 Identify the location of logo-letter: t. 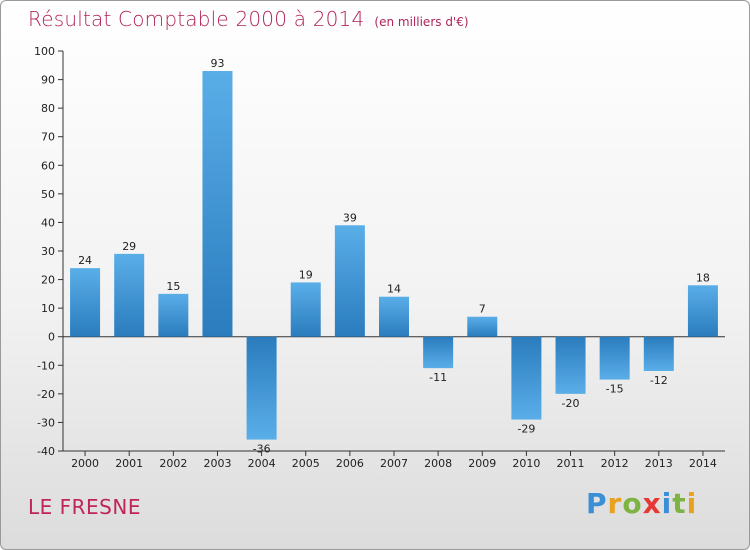
(679, 503).